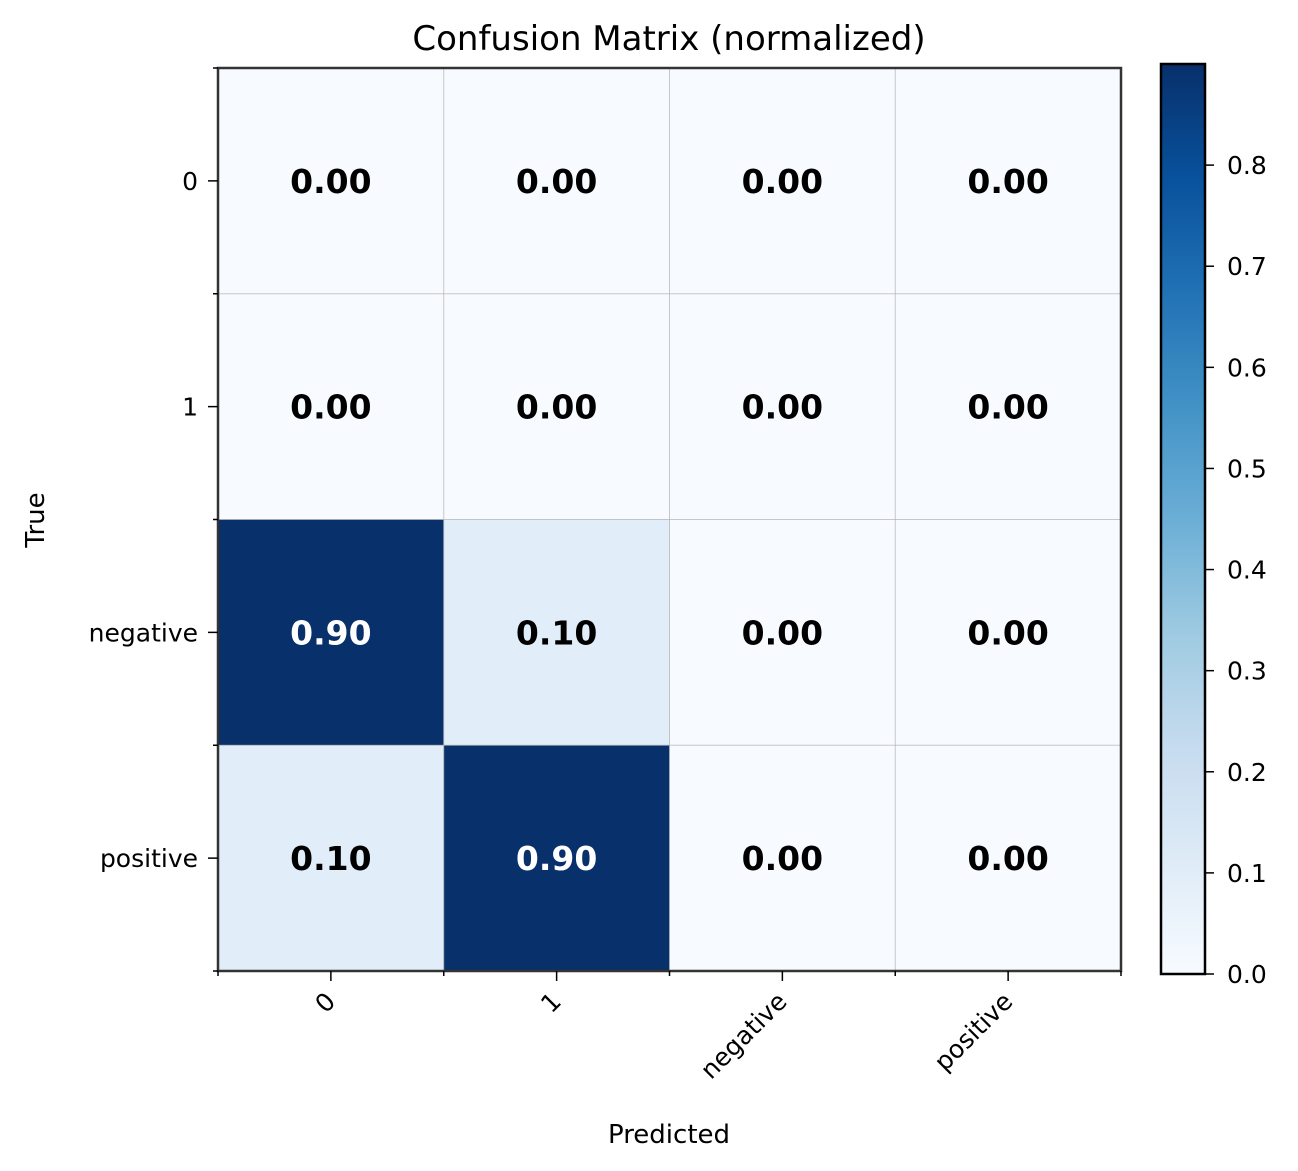 The height and width of the screenshot is (1171, 1298). Describe the element at coordinates (744, 1036) in the screenshot. I see `x-tick-label: negative` at that location.